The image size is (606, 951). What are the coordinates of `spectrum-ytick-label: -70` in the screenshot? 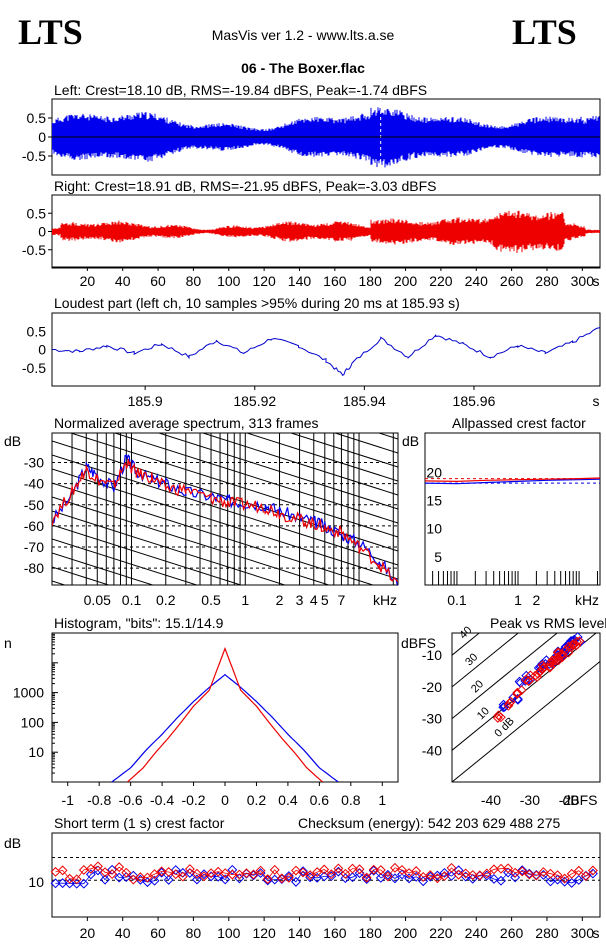 It's located at (34, 547).